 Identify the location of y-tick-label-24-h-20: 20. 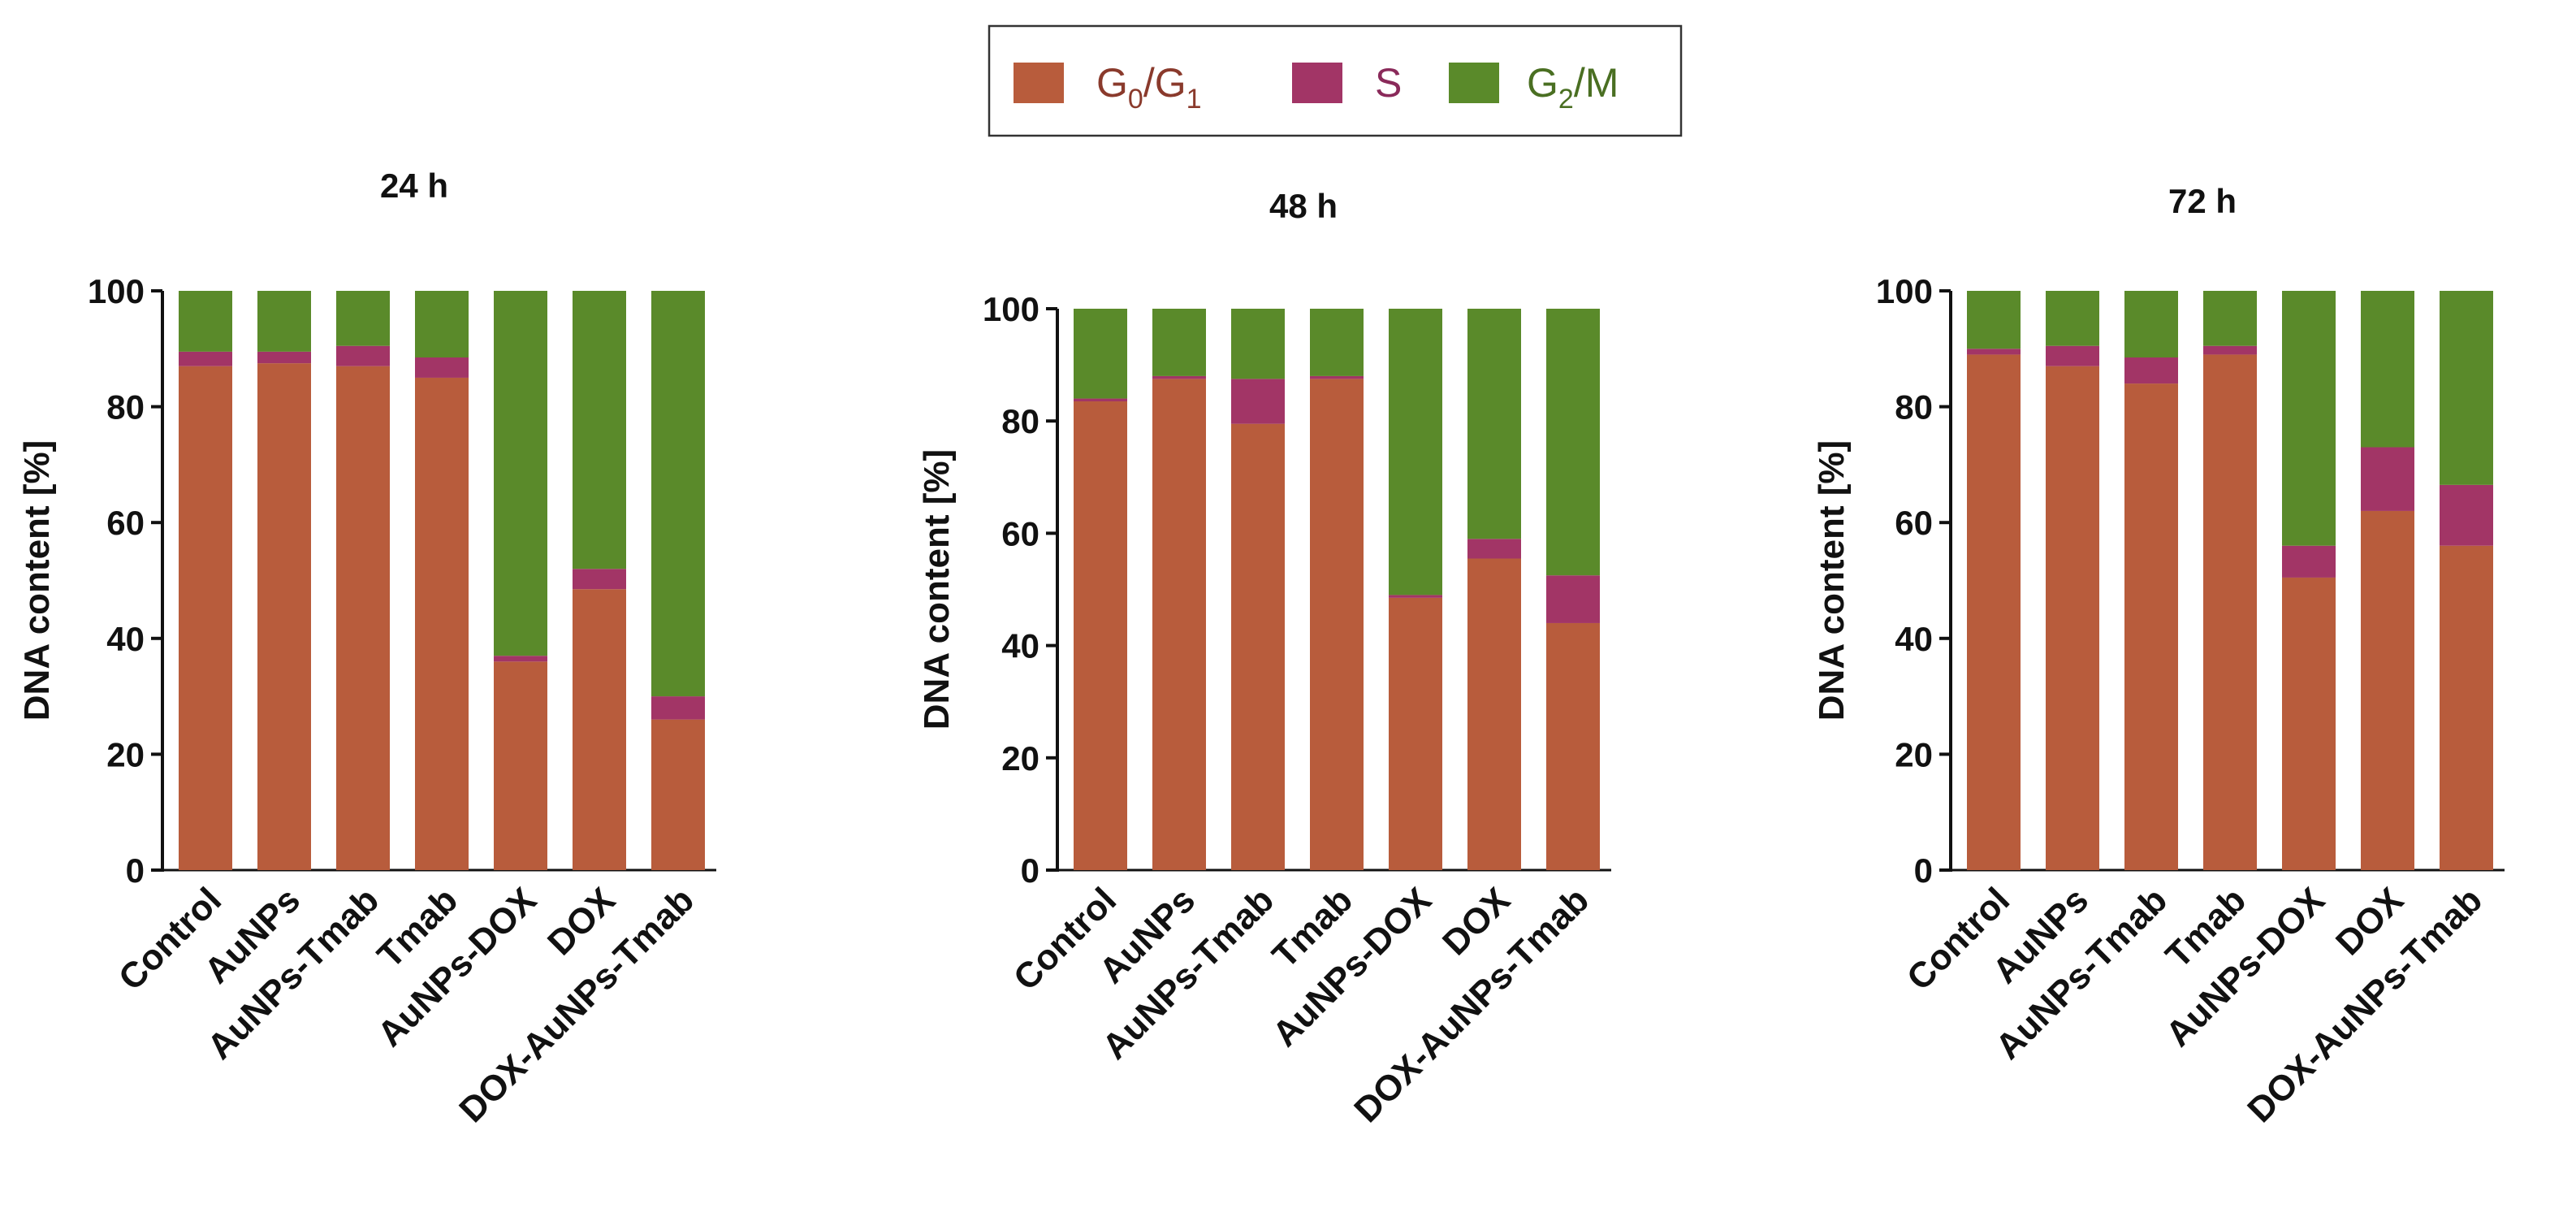
(126, 754).